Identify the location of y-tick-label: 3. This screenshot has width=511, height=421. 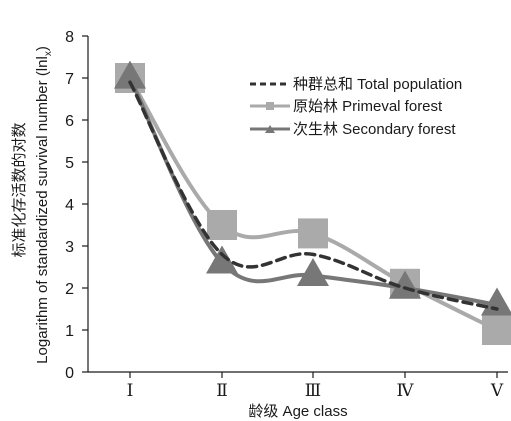
(69, 247).